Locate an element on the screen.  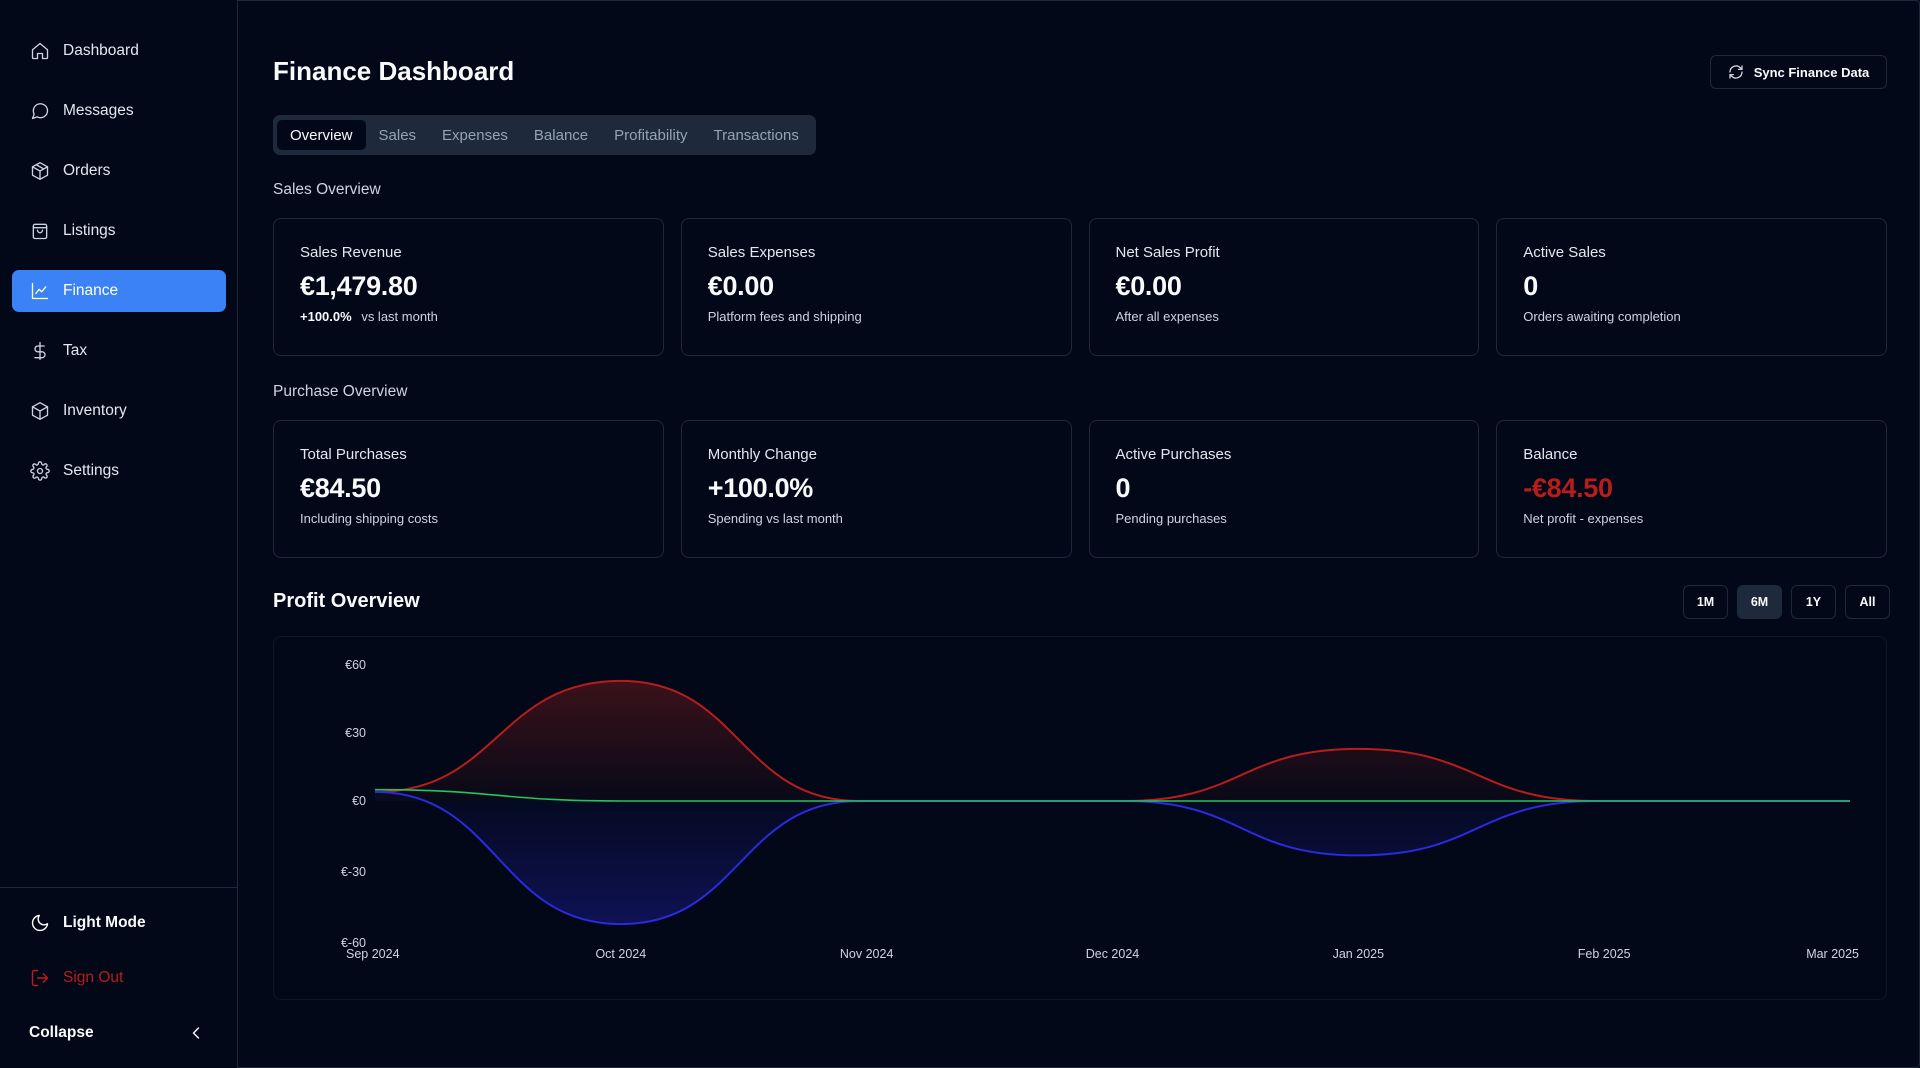
sidebar-item-listings: Listings is located at coordinates (119, 231).